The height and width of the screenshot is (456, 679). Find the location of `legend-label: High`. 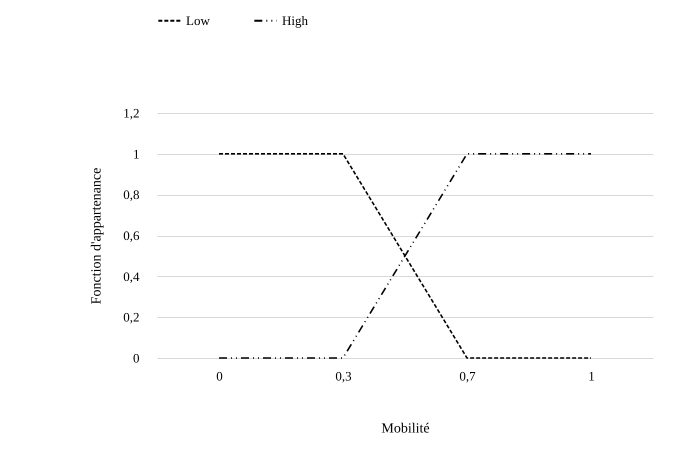

legend-label: High is located at coordinates (295, 20).